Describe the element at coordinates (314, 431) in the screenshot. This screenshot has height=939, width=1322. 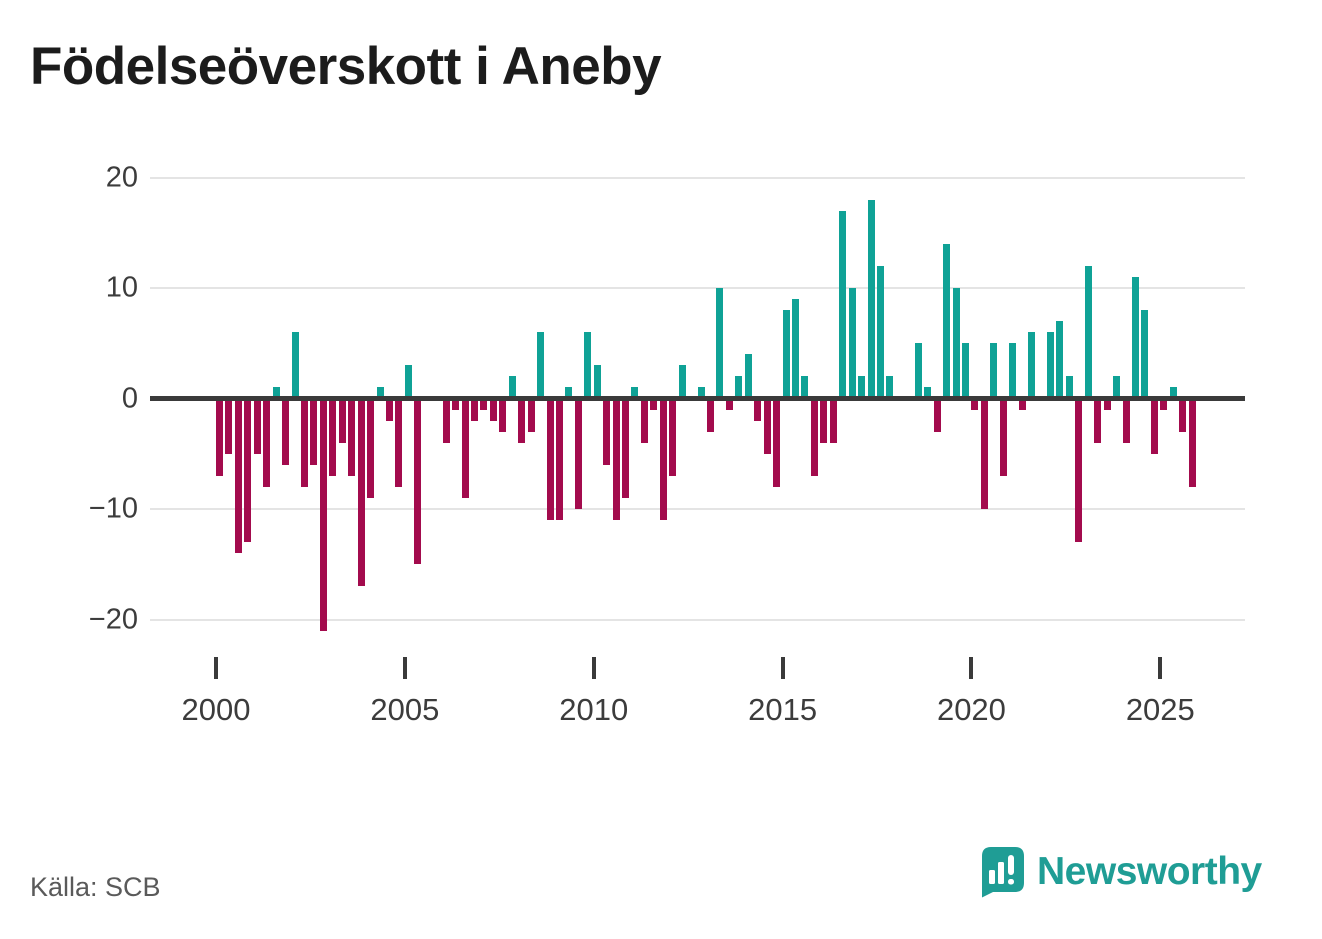
I see `bar-2002-q3` at that location.